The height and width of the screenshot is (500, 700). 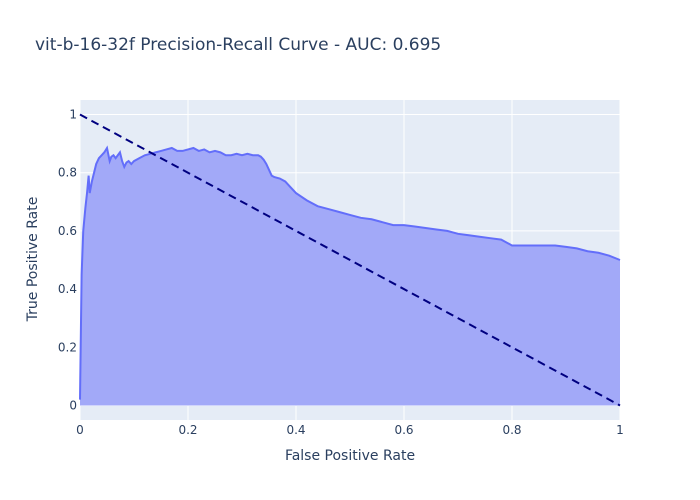 What do you see at coordinates (67, 260) in the screenshot?
I see `y-axis-ticks: 0 0.2 0.4 0.6 0.8 1` at bounding box center [67, 260].